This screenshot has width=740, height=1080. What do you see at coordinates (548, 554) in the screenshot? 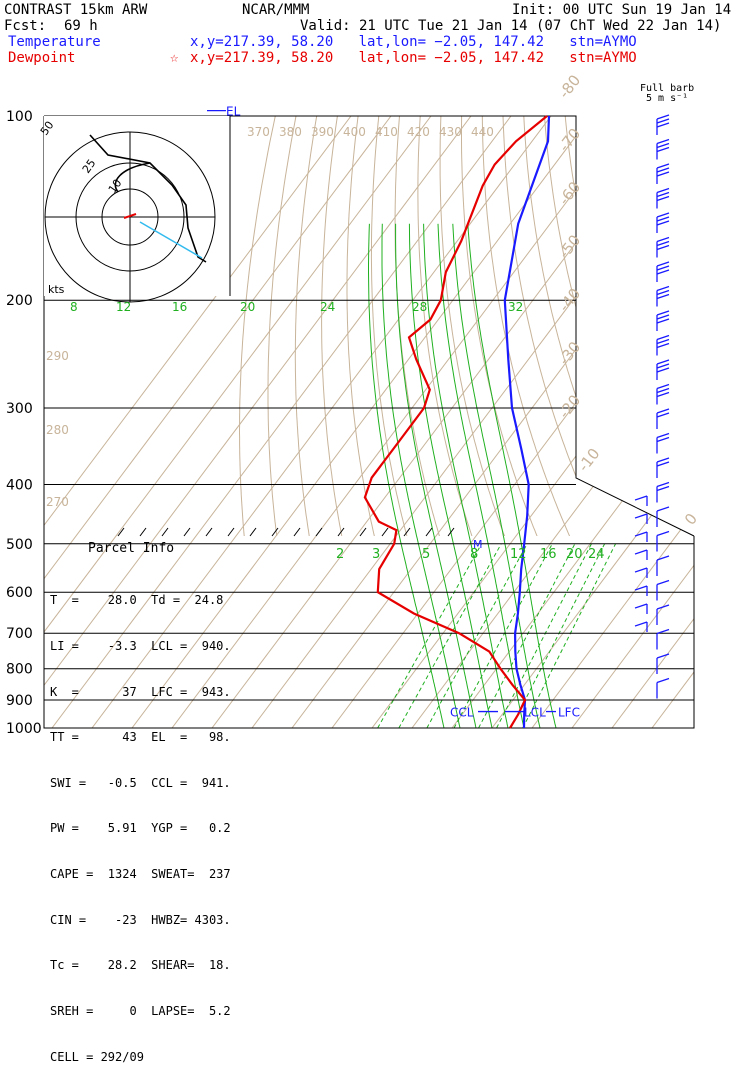
I see `mixing-ratio-label: 16` at bounding box center [548, 554].